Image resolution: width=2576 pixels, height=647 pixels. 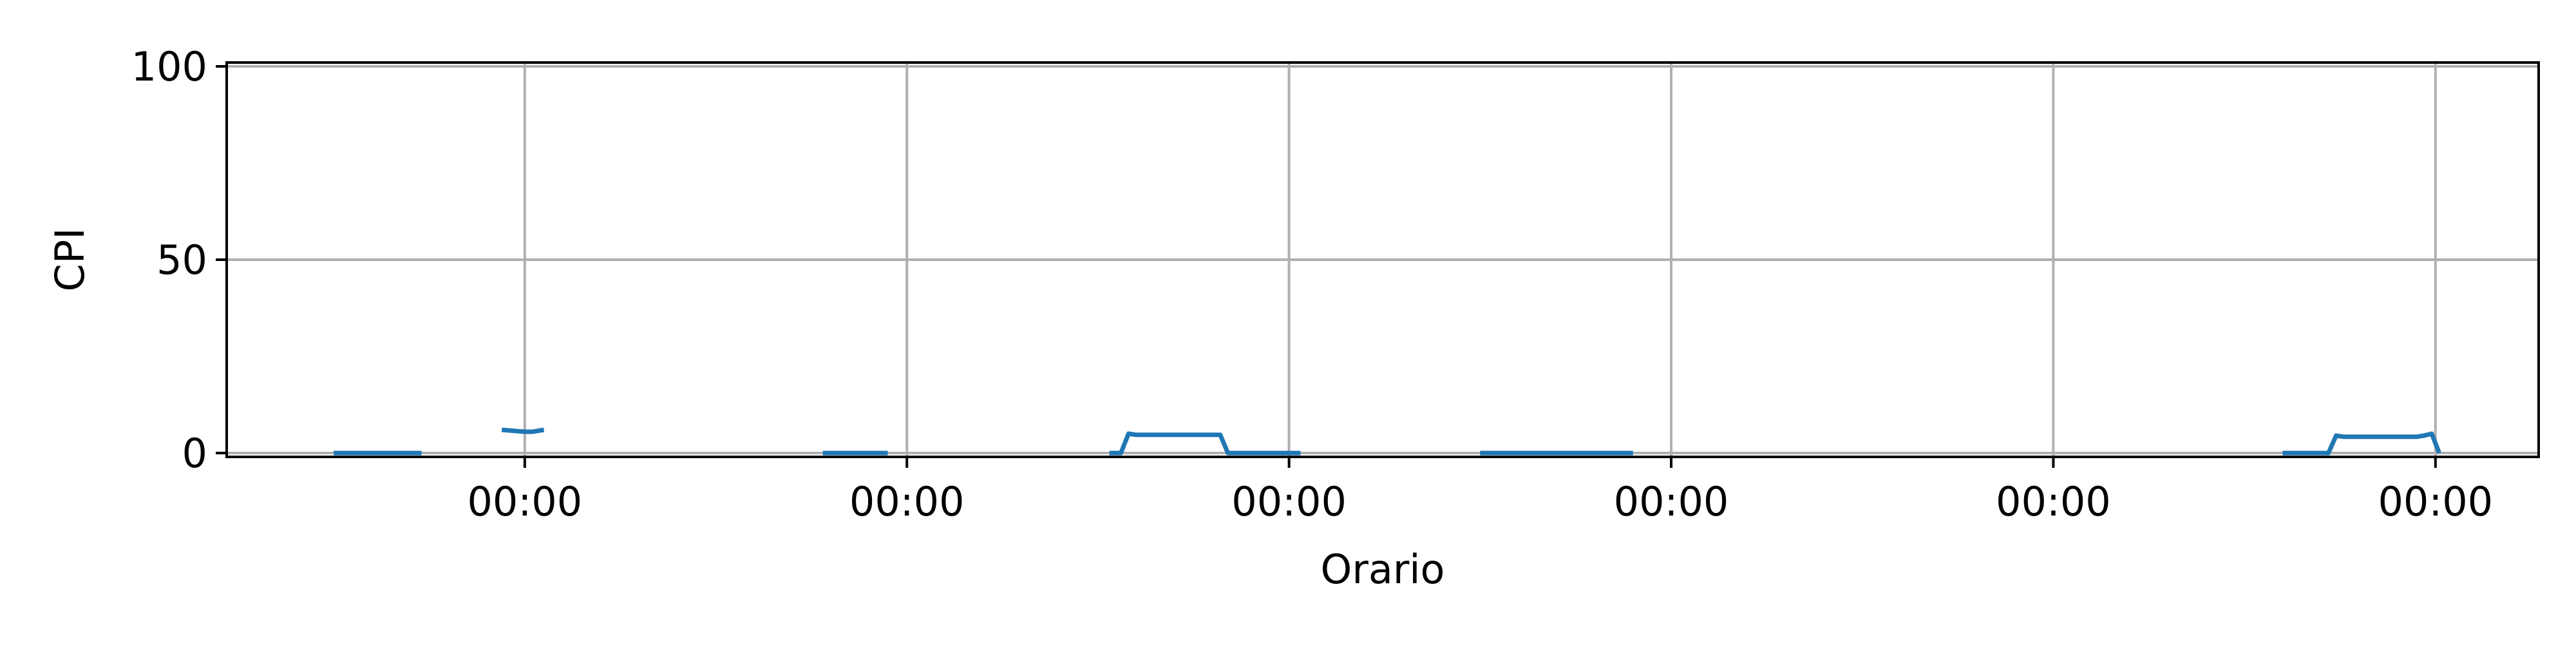 What do you see at coordinates (169, 66) in the screenshot?
I see `y-tick-label: 100` at bounding box center [169, 66].